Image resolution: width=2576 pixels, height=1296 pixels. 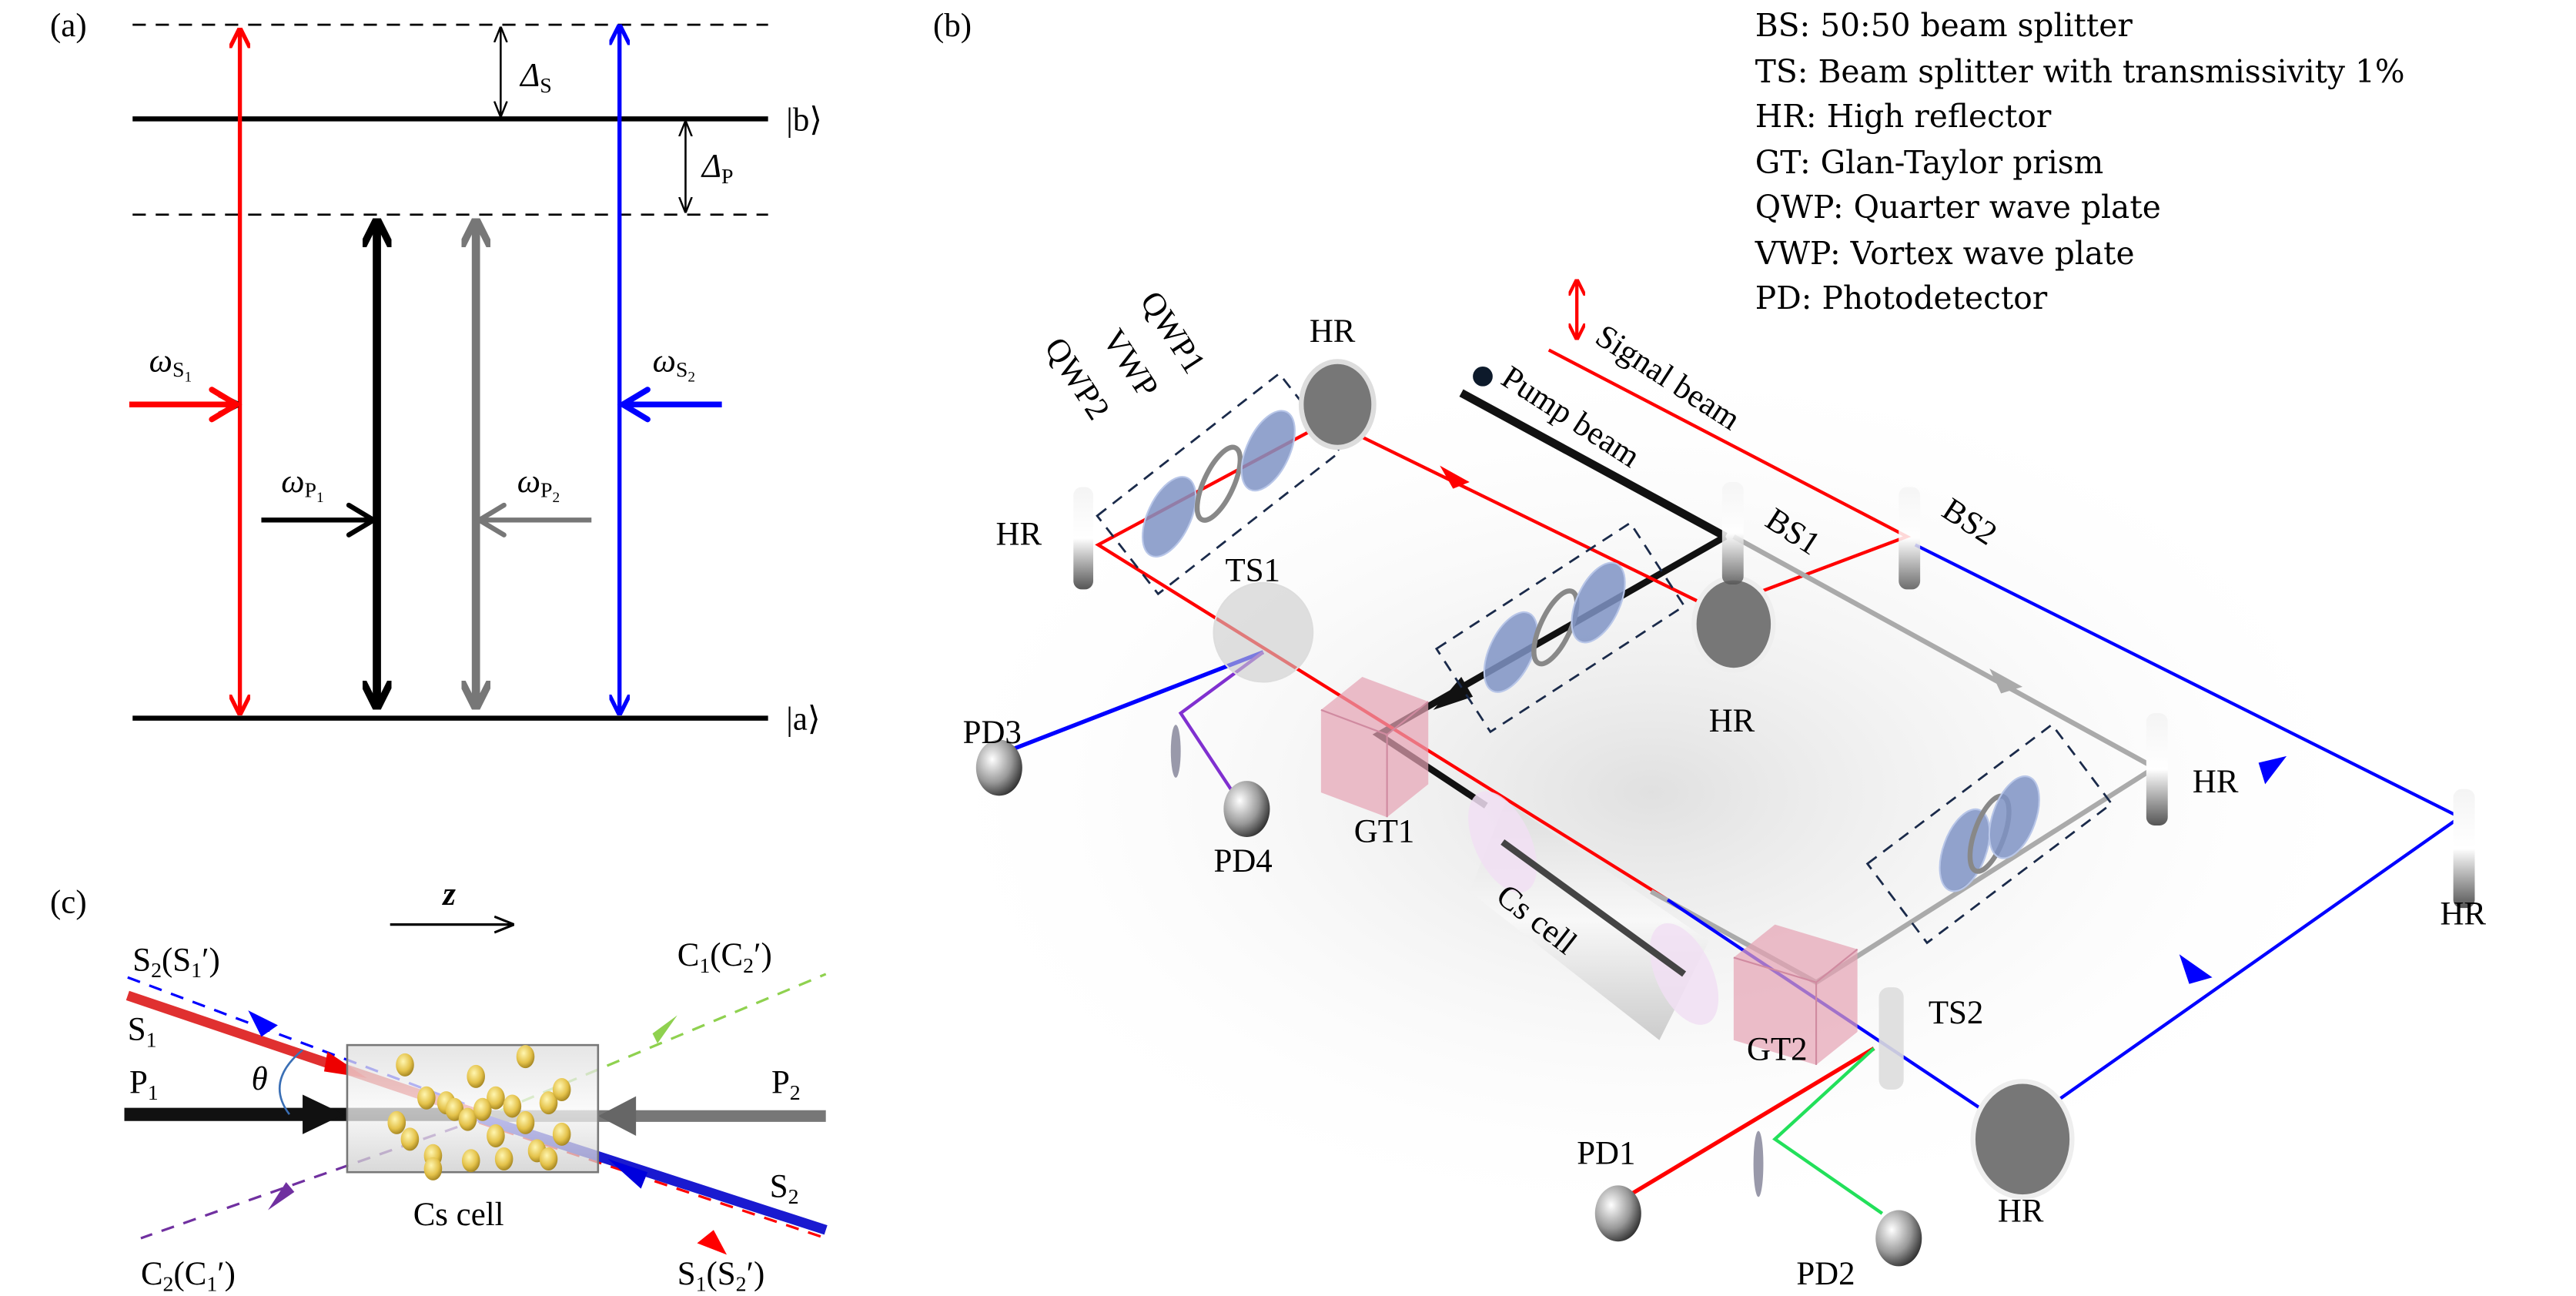 I want to click on cs-atoms, so click(x=479, y=1112).